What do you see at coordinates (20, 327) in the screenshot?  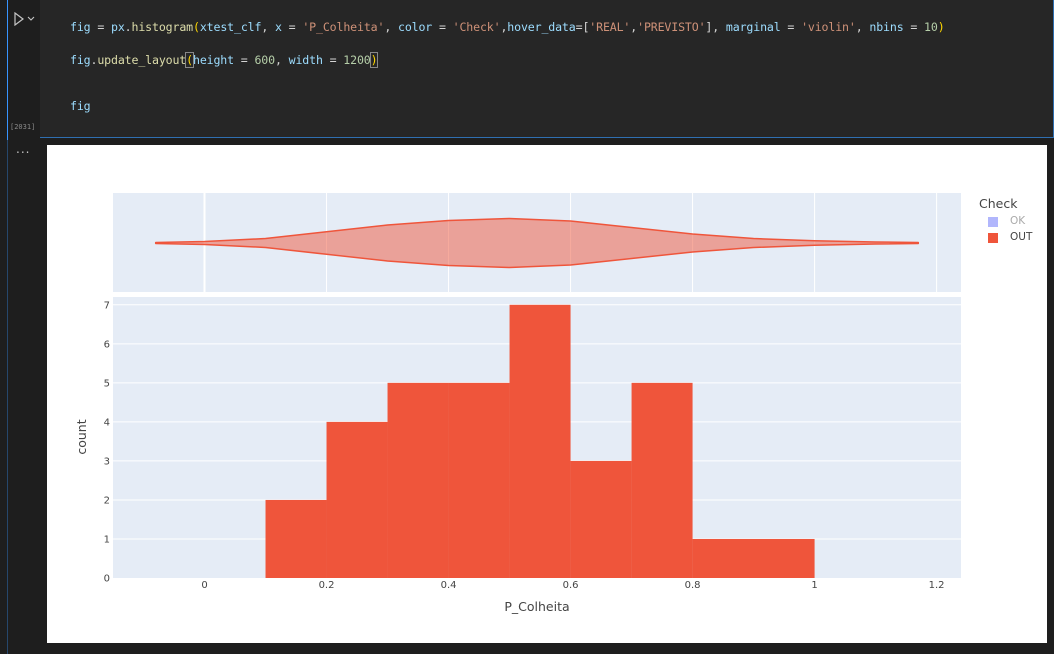 I see `cell-gutter` at bounding box center [20, 327].